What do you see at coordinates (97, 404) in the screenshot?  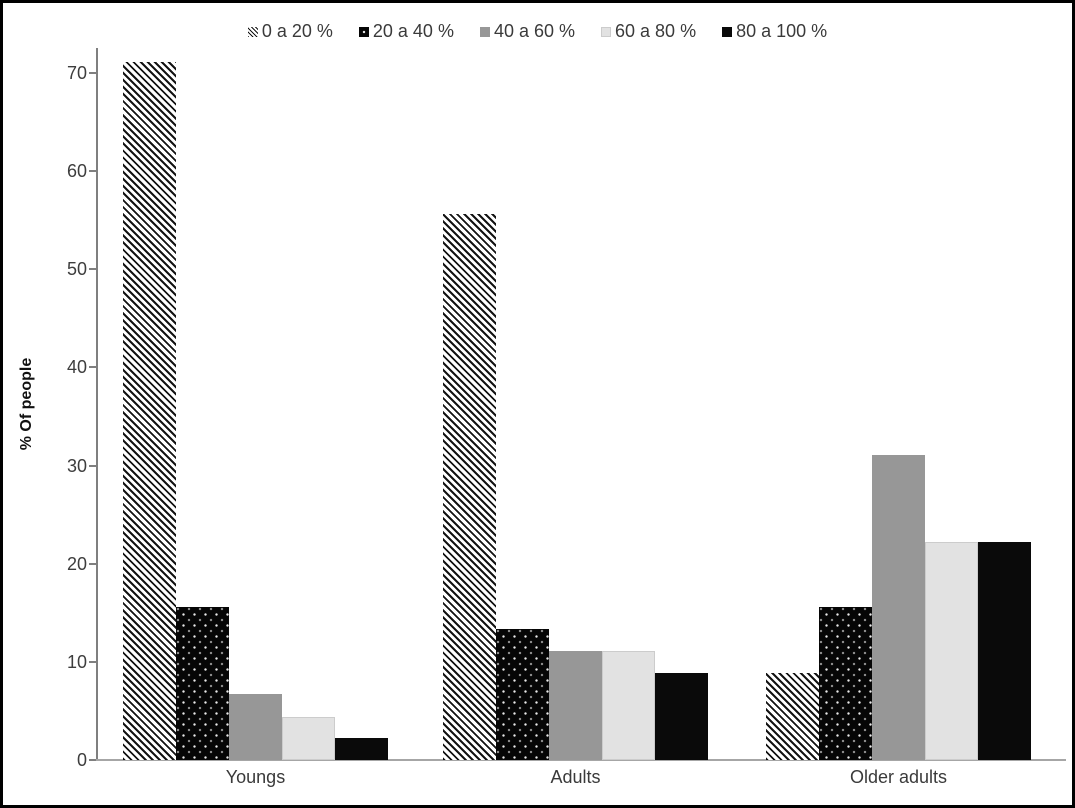 I see `y-axis-line` at bounding box center [97, 404].